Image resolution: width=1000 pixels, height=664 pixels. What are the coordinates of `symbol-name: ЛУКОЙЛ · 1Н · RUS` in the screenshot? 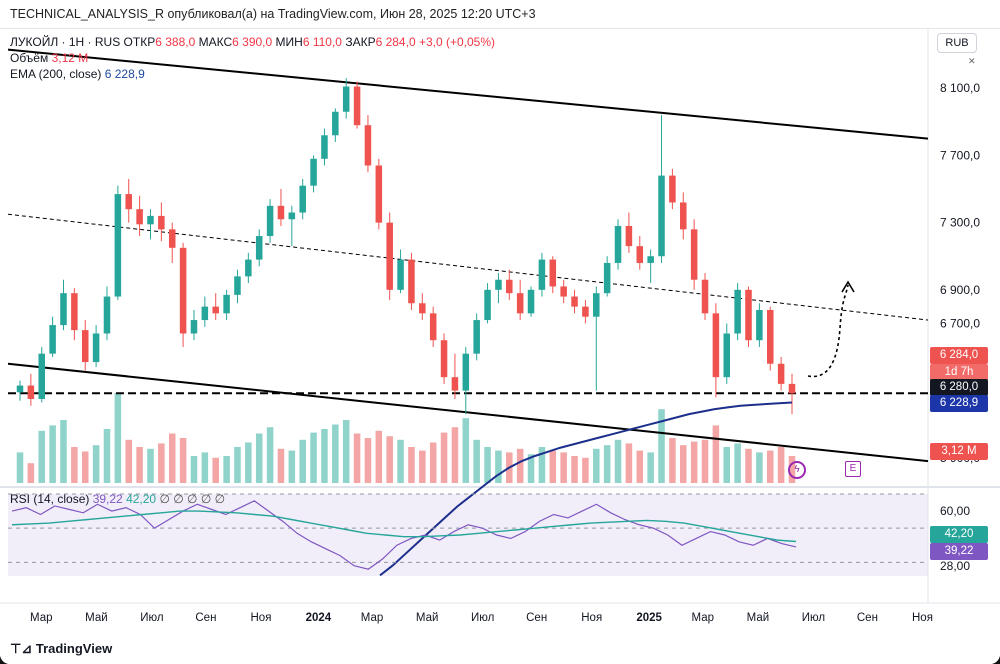 It's located at (65, 42).